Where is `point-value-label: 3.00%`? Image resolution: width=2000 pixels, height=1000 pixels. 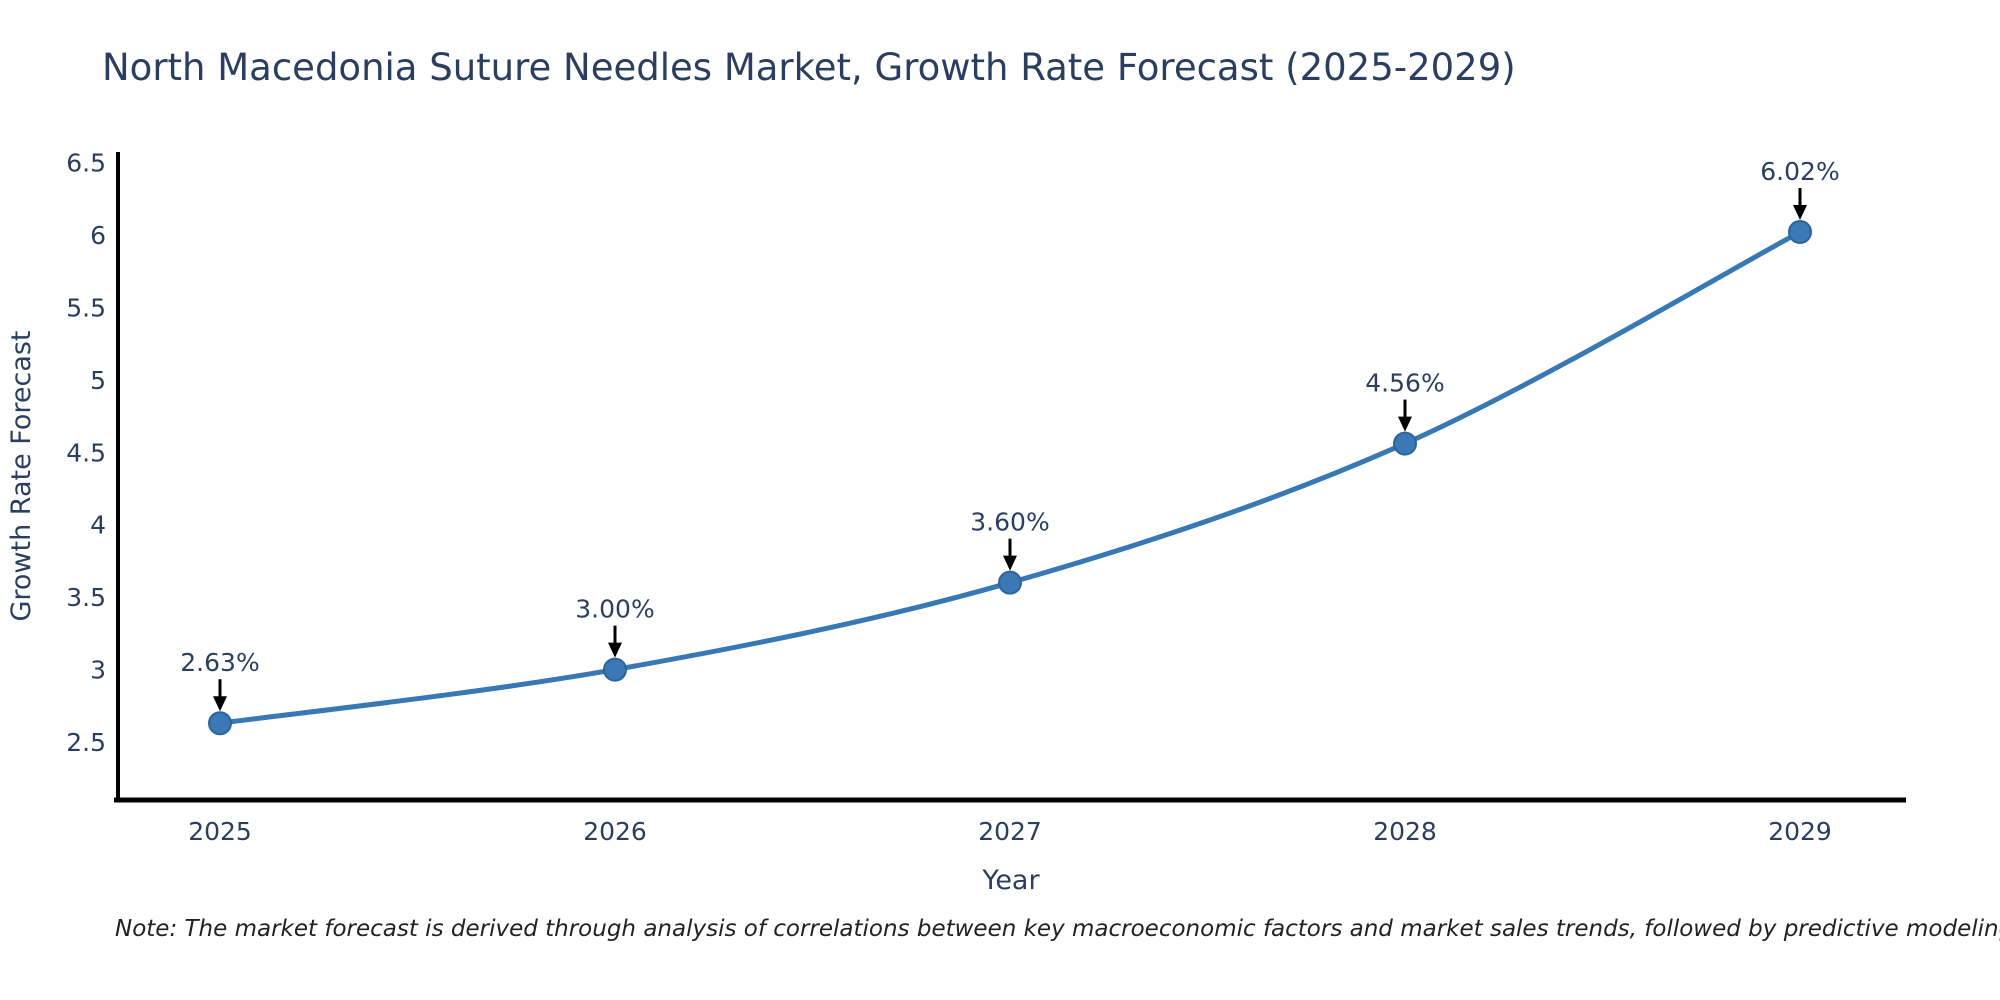 point-value-label: 3.00% is located at coordinates (614, 609).